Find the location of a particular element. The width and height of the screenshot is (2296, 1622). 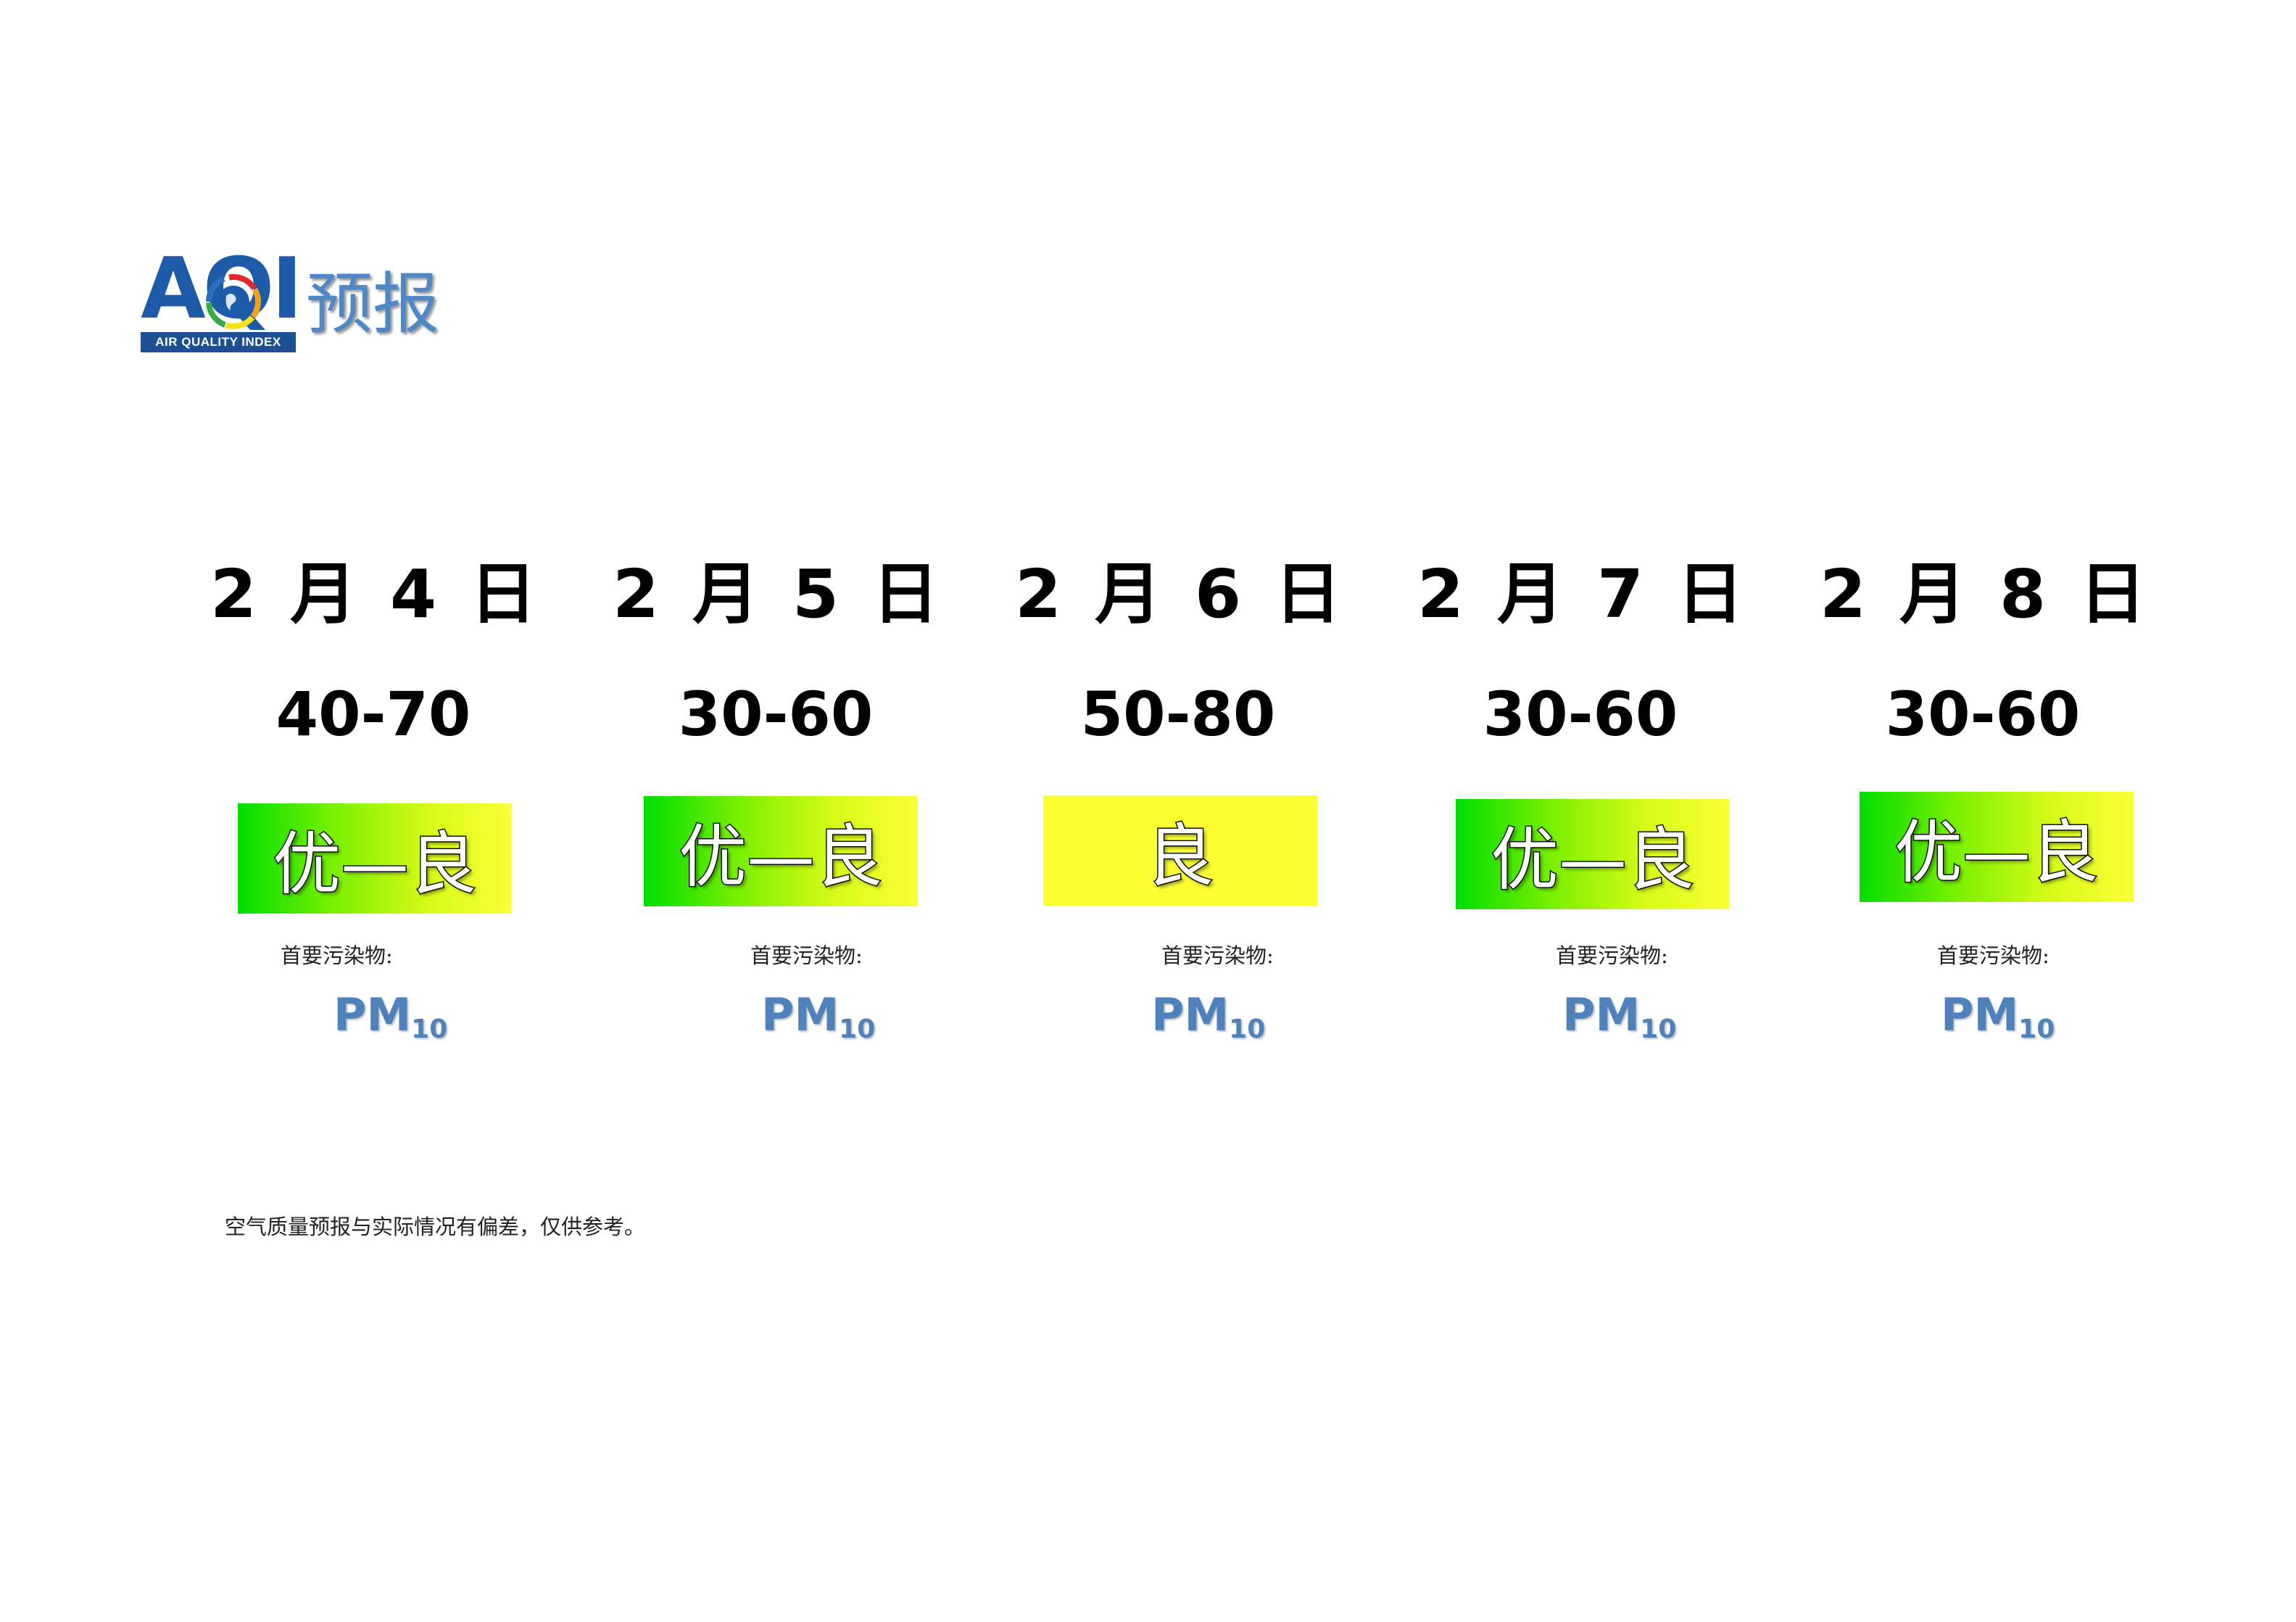

logo-subtitle: AIR QUALITY INDEX is located at coordinates (218, 342).